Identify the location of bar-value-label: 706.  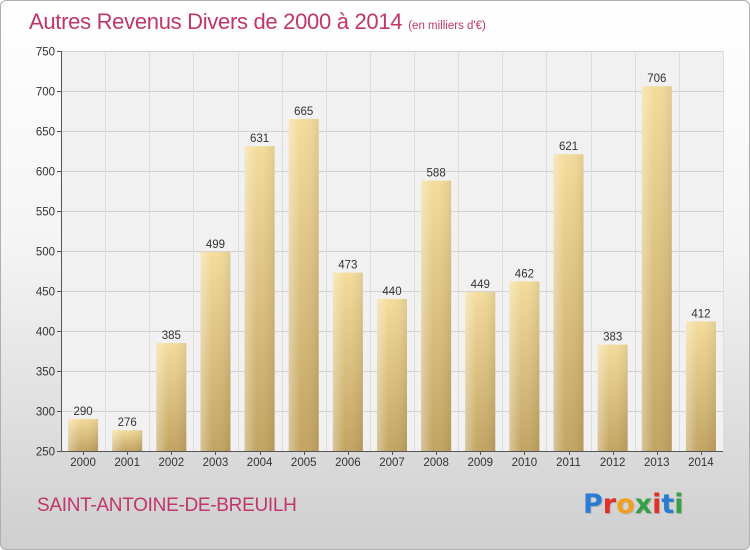
(656, 79).